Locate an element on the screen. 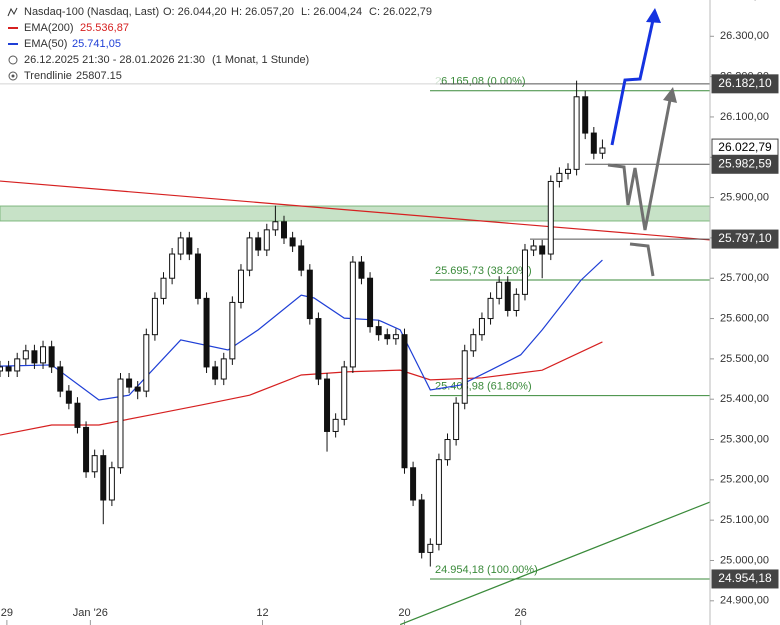  legend-value: 25.536,87 is located at coordinates (104, 28).